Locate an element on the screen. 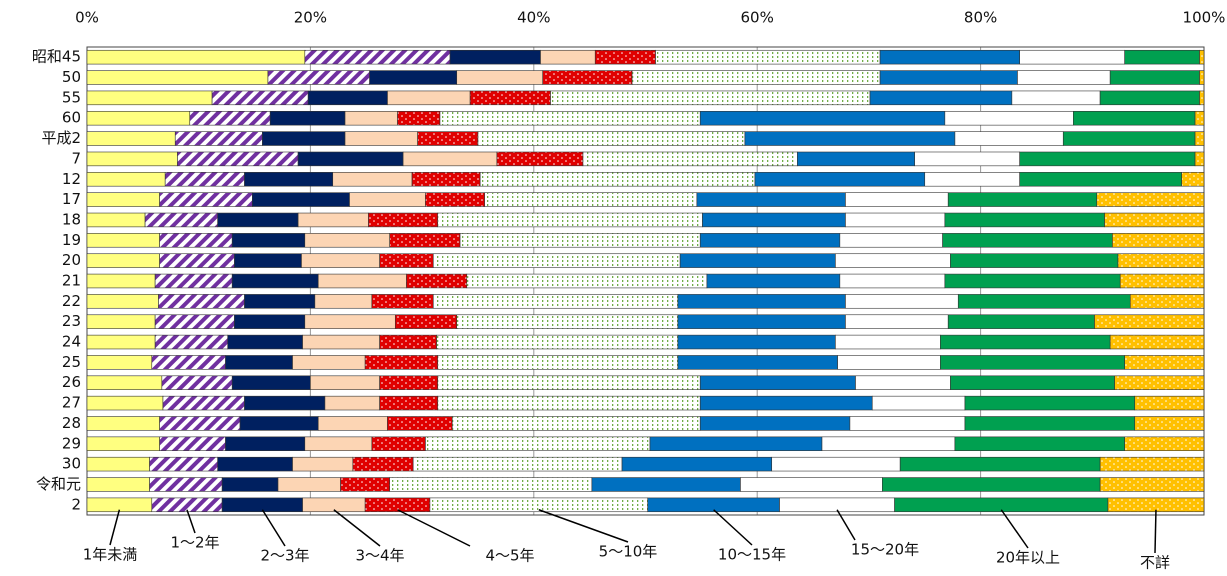 The width and height of the screenshot is (1227, 576). legend-label: 10～15年 is located at coordinates (752, 555).